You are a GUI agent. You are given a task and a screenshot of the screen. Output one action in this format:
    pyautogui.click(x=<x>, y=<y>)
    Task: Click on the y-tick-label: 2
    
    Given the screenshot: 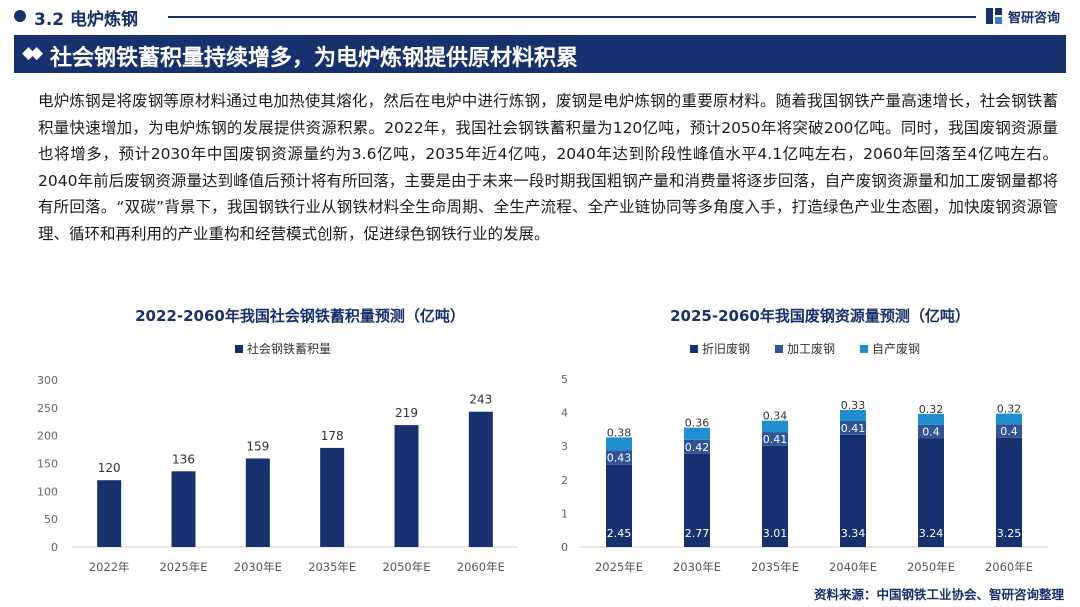 What is the action you would take?
    pyautogui.click(x=564, y=480)
    